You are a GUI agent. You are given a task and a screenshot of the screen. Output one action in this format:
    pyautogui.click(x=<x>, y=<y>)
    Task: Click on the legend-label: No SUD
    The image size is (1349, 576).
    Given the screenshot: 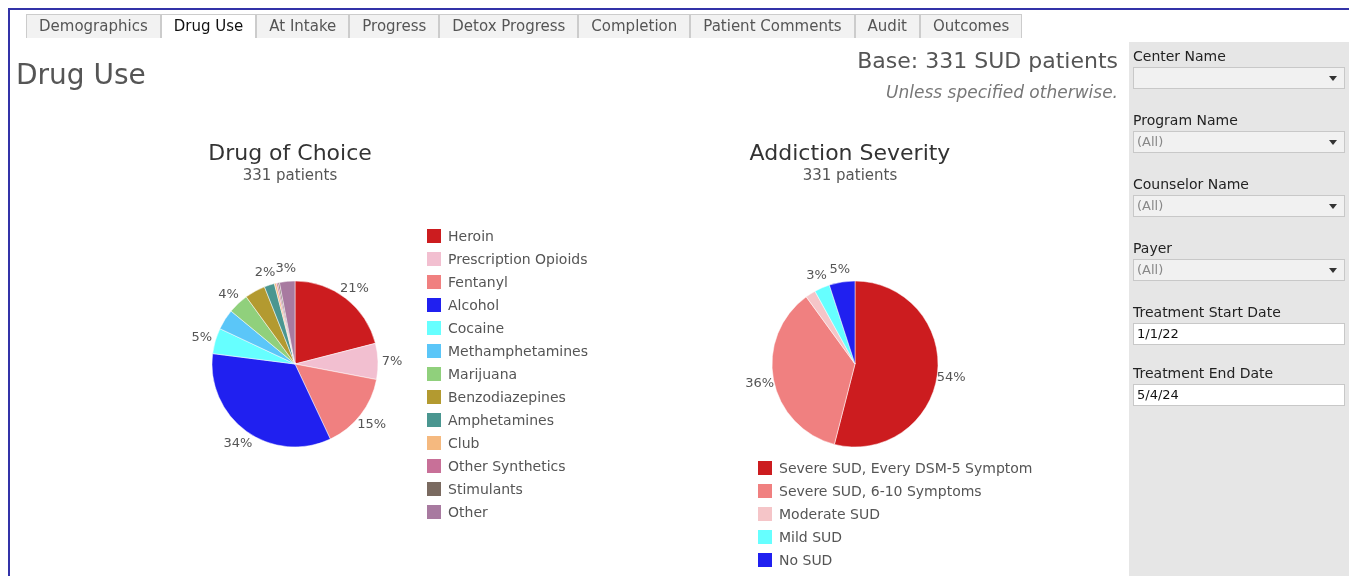 What is the action you would take?
    pyautogui.click(x=806, y=560)
    